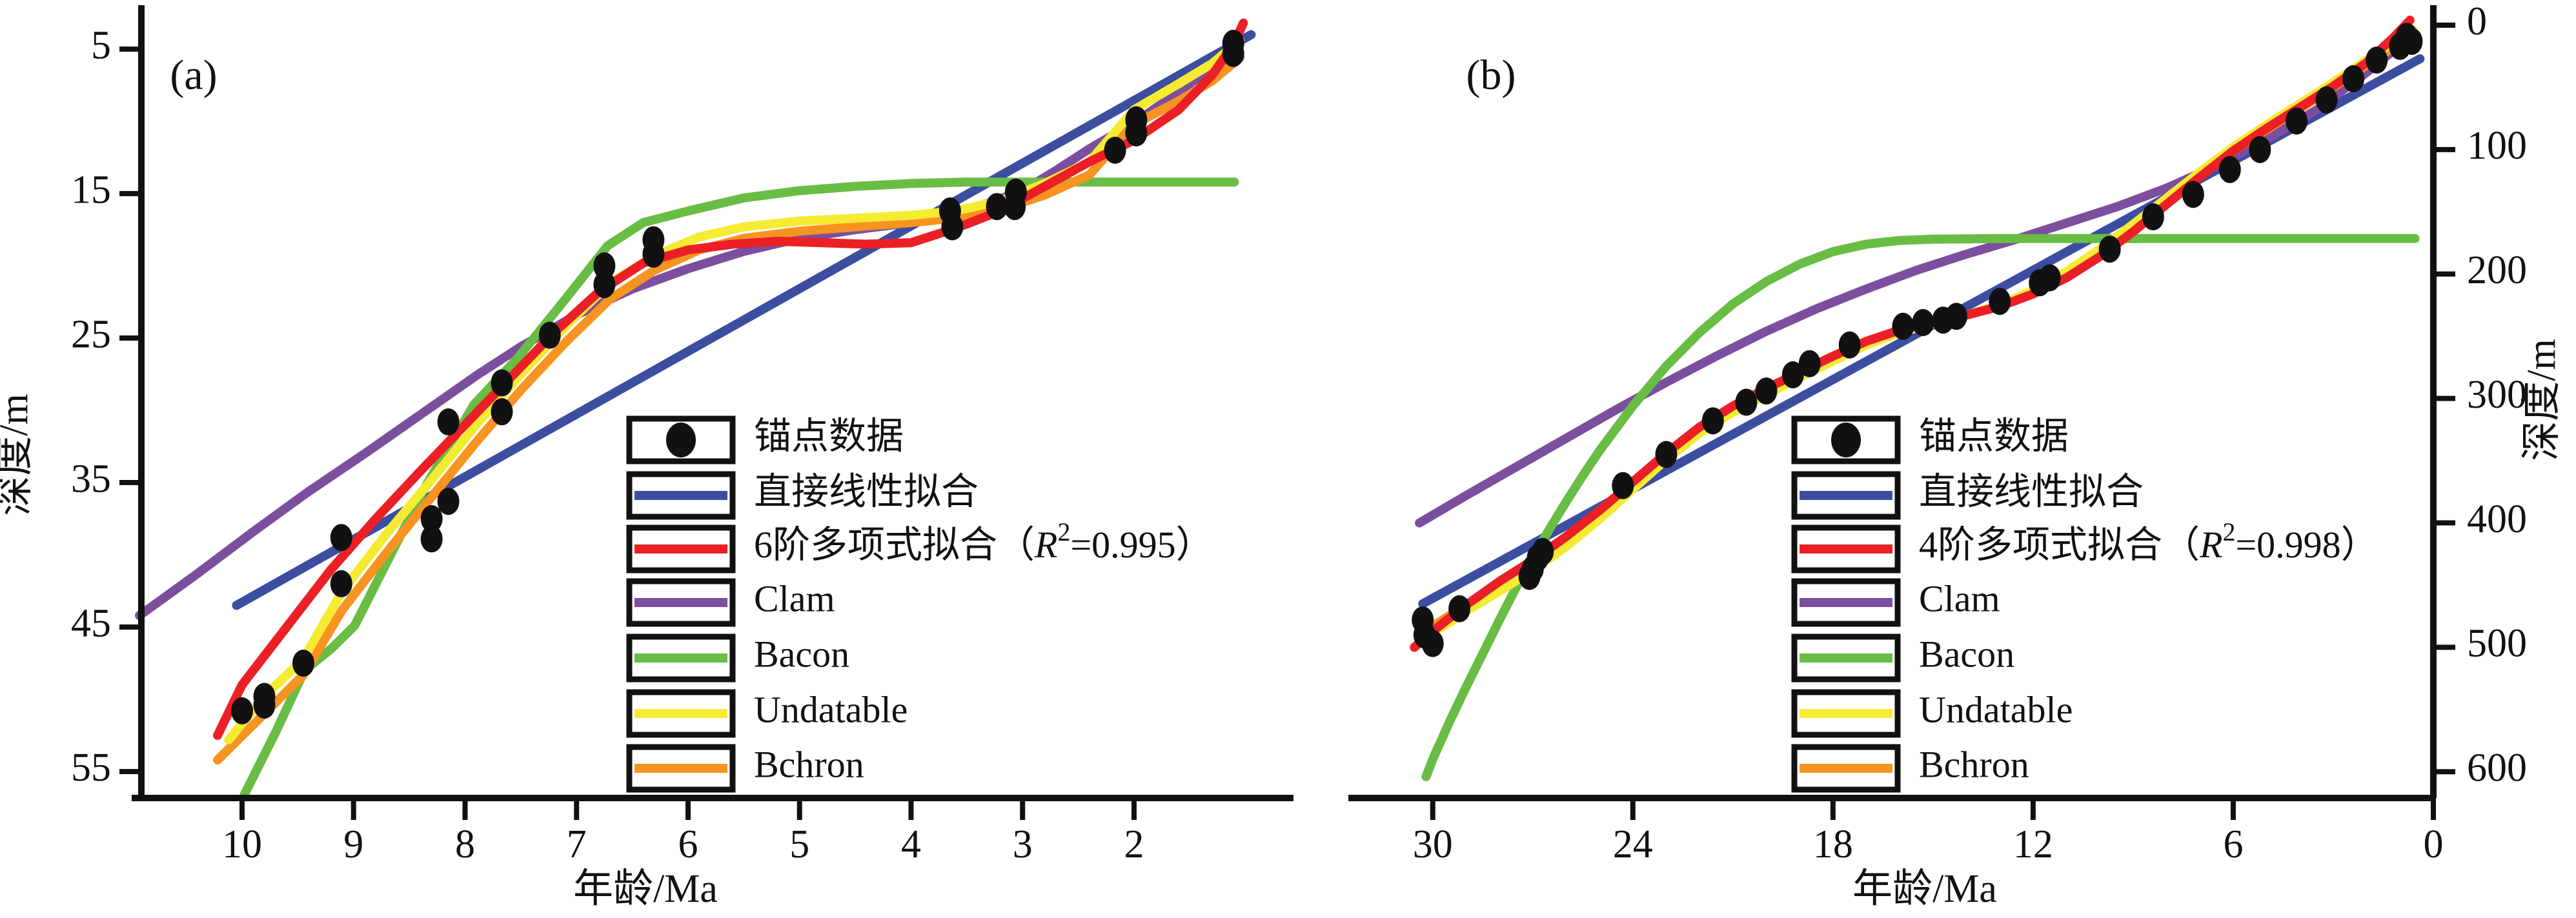  I want to click on x-tick-label: 12, so click(2033, 844).